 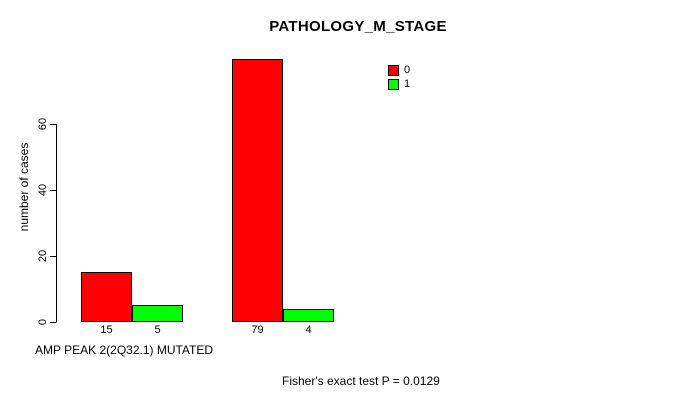 What do you see at coordinates (393, 70) in the screenshot?
I see `legend-swatch-red` at bounding box center [393, 70].